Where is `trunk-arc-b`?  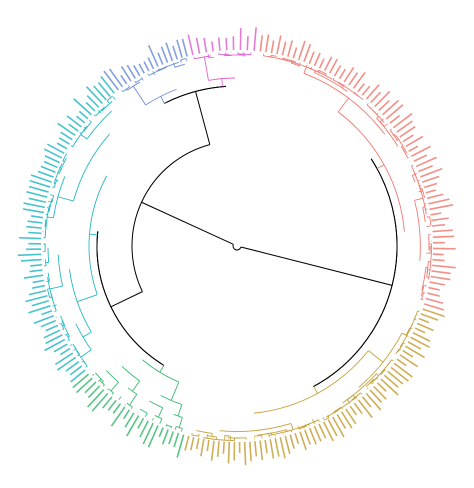 trunk-arc-b is located at coordinates (171, 218).